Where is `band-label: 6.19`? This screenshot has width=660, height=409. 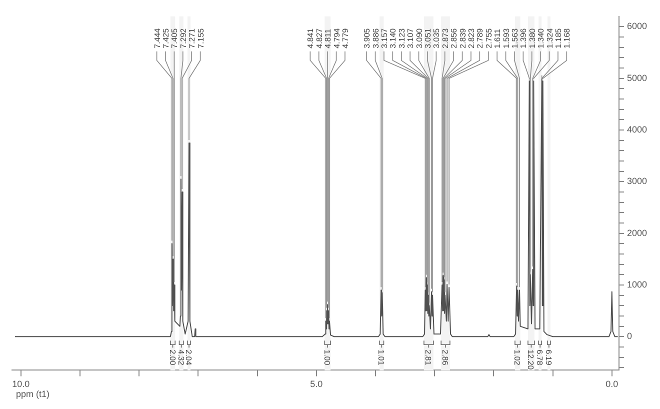
band-label: 6.19 is located at coordinates (548, 358).